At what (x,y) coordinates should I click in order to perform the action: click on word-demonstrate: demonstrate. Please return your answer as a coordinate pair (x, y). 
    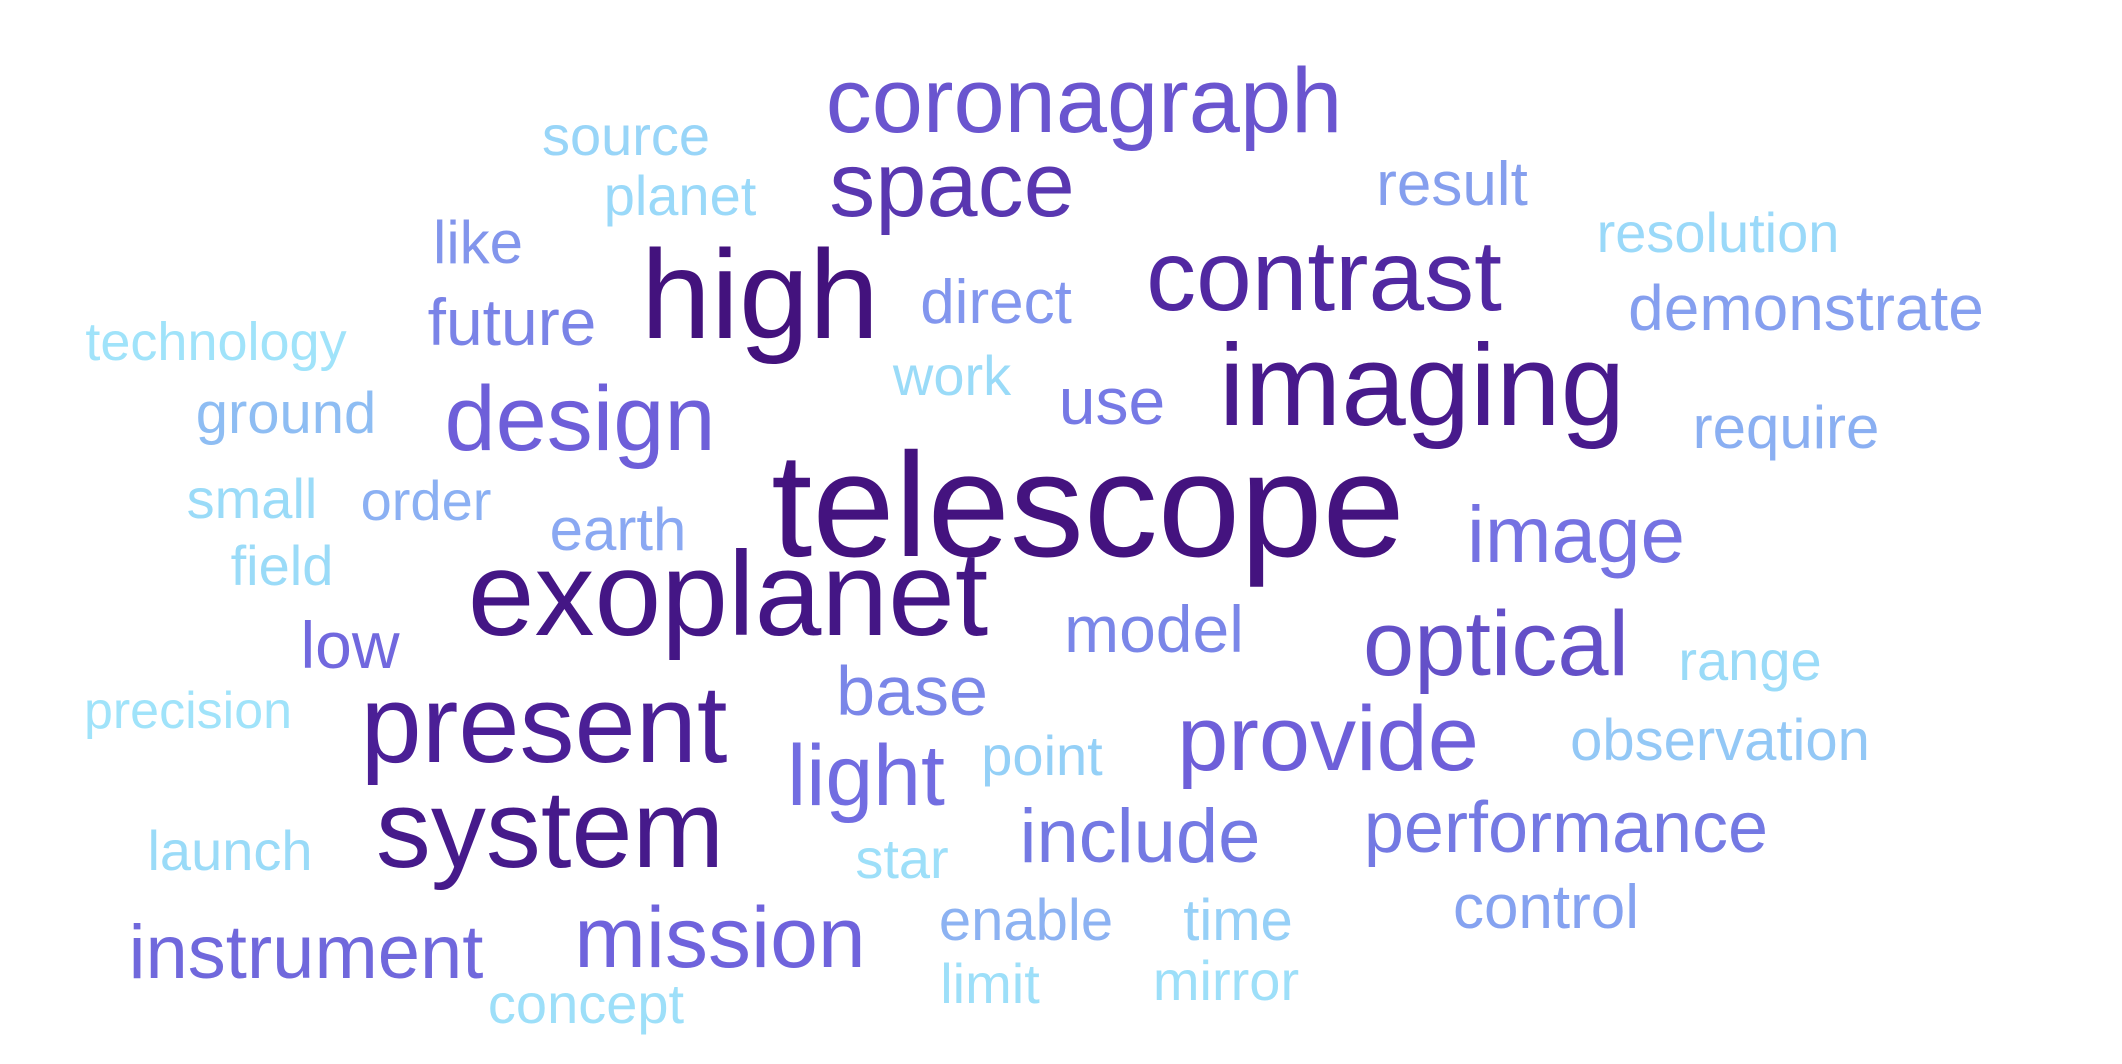
    Looking at the image, I should click on (1806, 308).